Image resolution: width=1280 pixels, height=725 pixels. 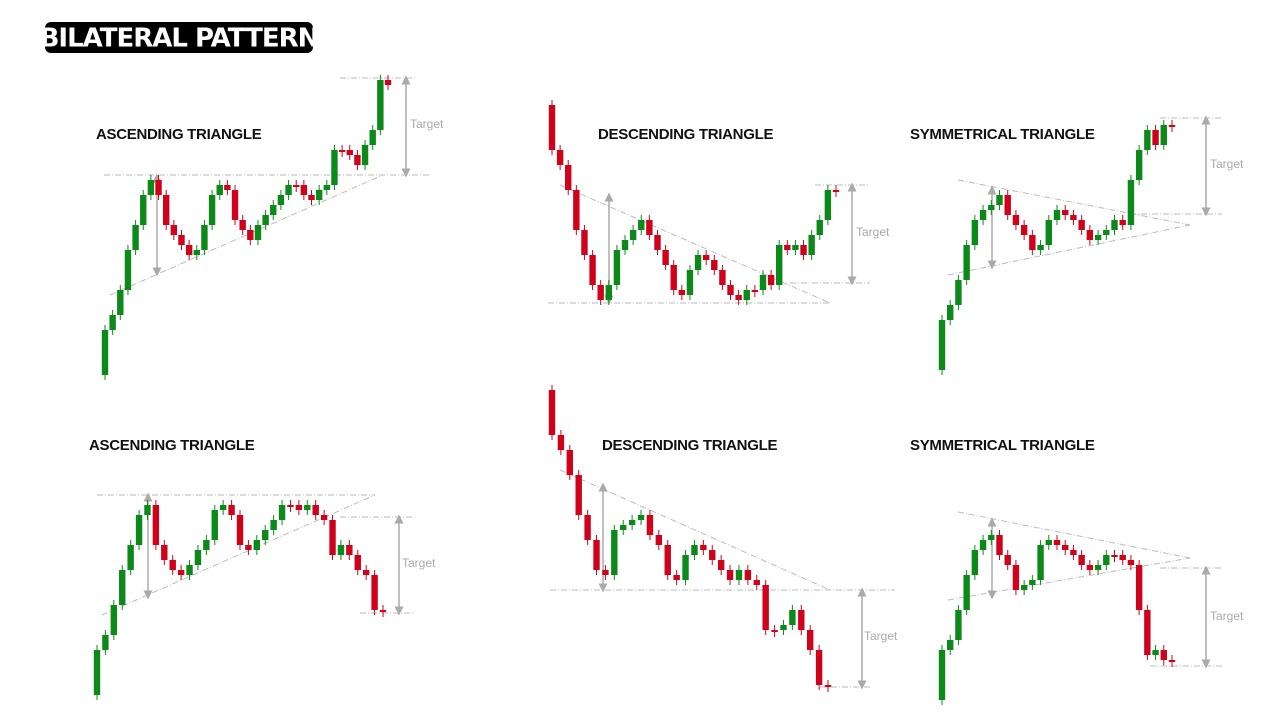 What do you see at coordinates (1002, 445) in the screenshot?
I see `panel-title: SYMMETRICAL TRIANGLE` at bounding box center [1002, 445].